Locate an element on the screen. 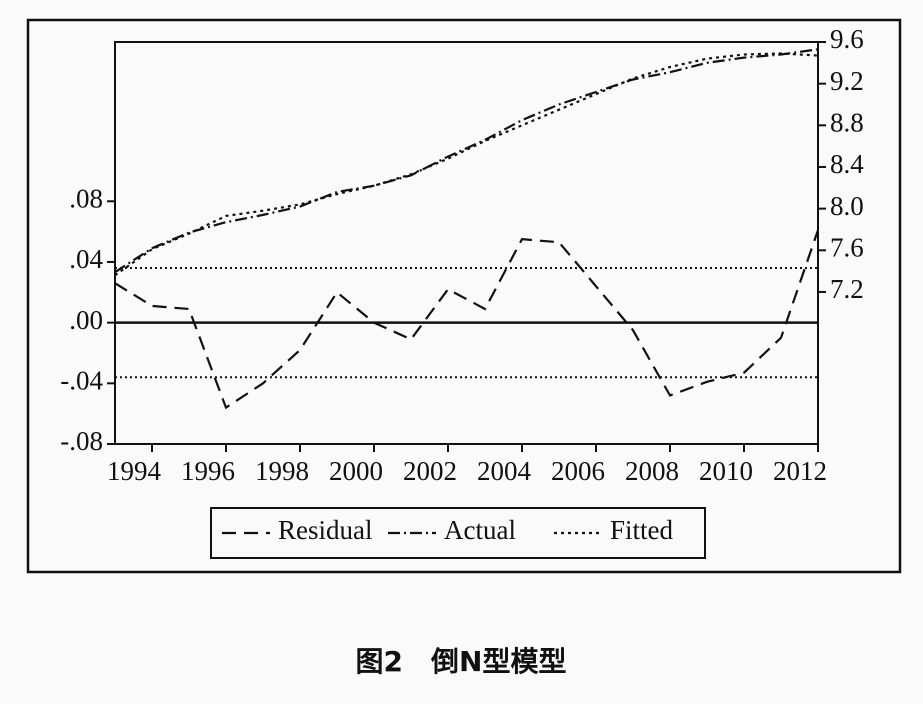  x-tick-label: 2002 is located at coordinates (430, 471).